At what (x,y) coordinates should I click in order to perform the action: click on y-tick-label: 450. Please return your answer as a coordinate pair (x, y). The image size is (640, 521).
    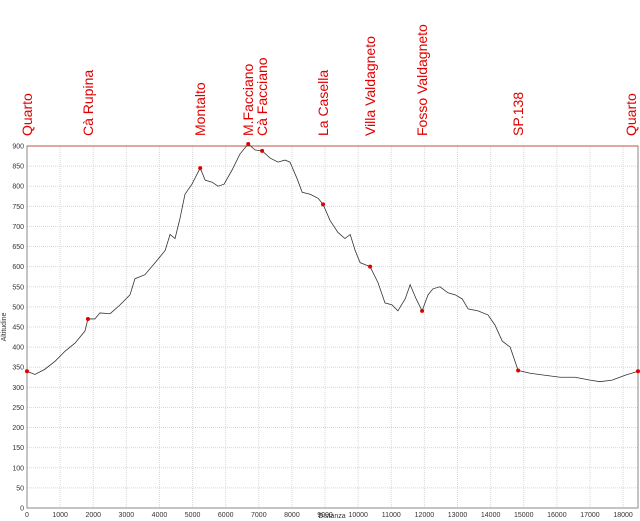
    Looking at the image, I should click on (18, 328).